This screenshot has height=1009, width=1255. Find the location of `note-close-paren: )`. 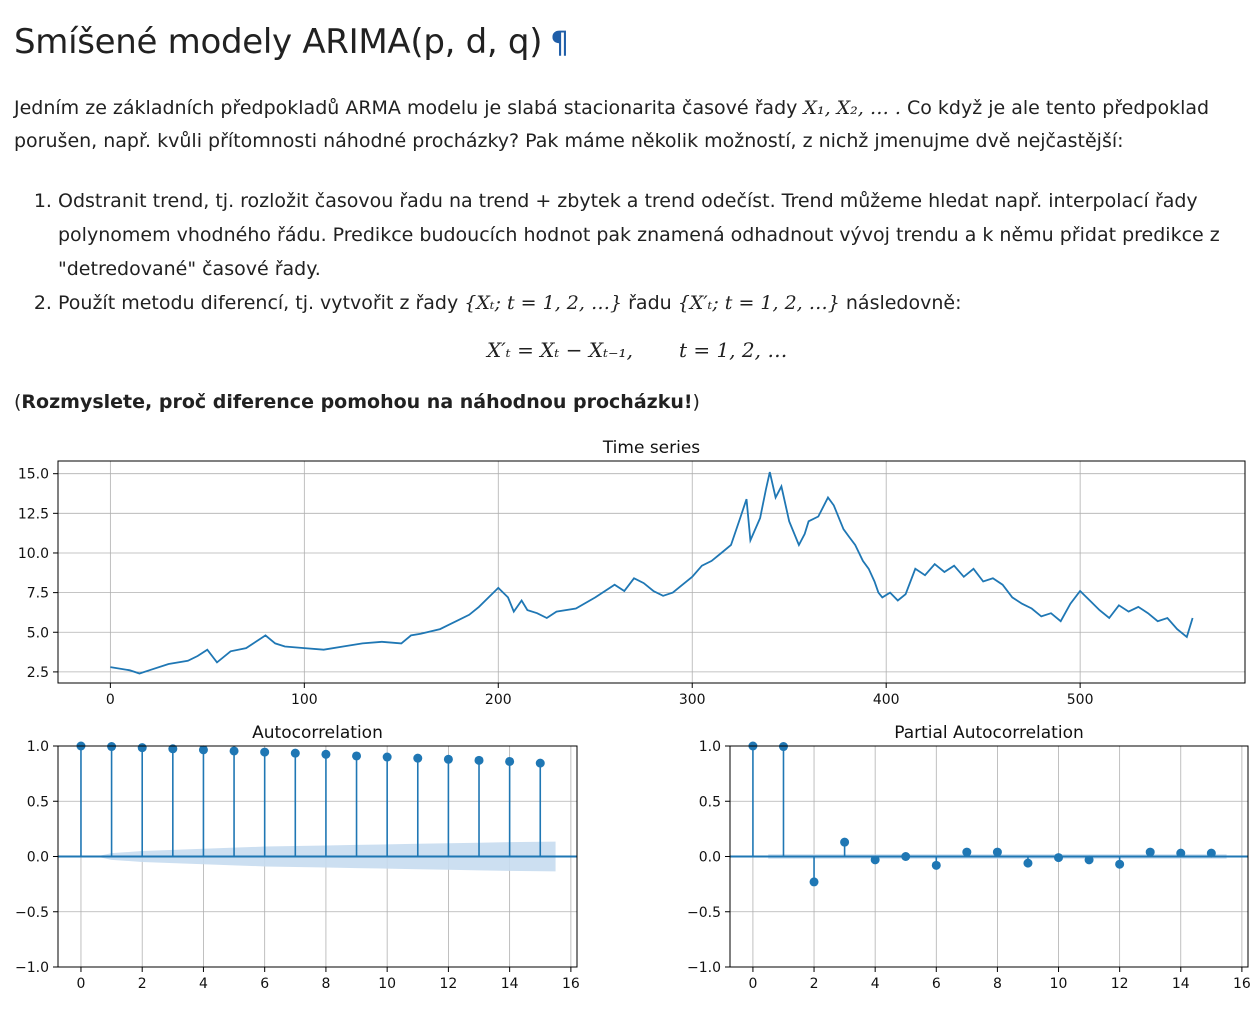

note-close-paren: ) is located at coordinates (696, 402).